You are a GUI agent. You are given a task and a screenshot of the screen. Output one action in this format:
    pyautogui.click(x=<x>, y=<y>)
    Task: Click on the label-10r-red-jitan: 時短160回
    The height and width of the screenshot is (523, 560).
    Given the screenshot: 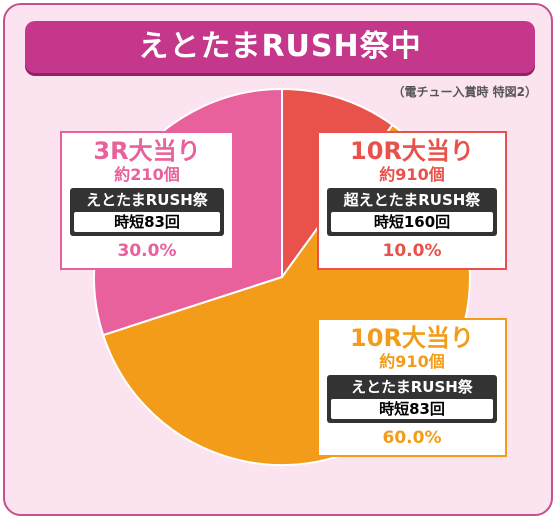 What is the action you would take?
    pyautogui.click(x=412, y=222)
    